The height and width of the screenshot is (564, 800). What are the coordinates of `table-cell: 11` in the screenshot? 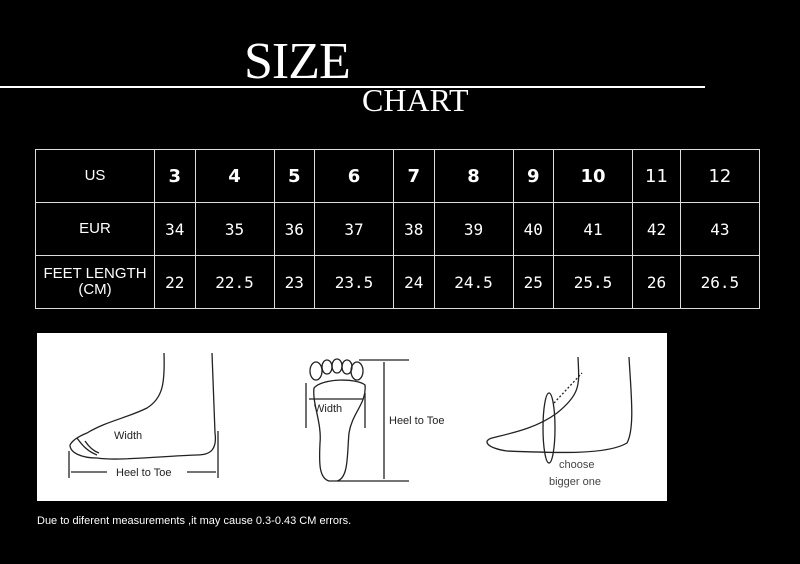 It's located at (656, 176).